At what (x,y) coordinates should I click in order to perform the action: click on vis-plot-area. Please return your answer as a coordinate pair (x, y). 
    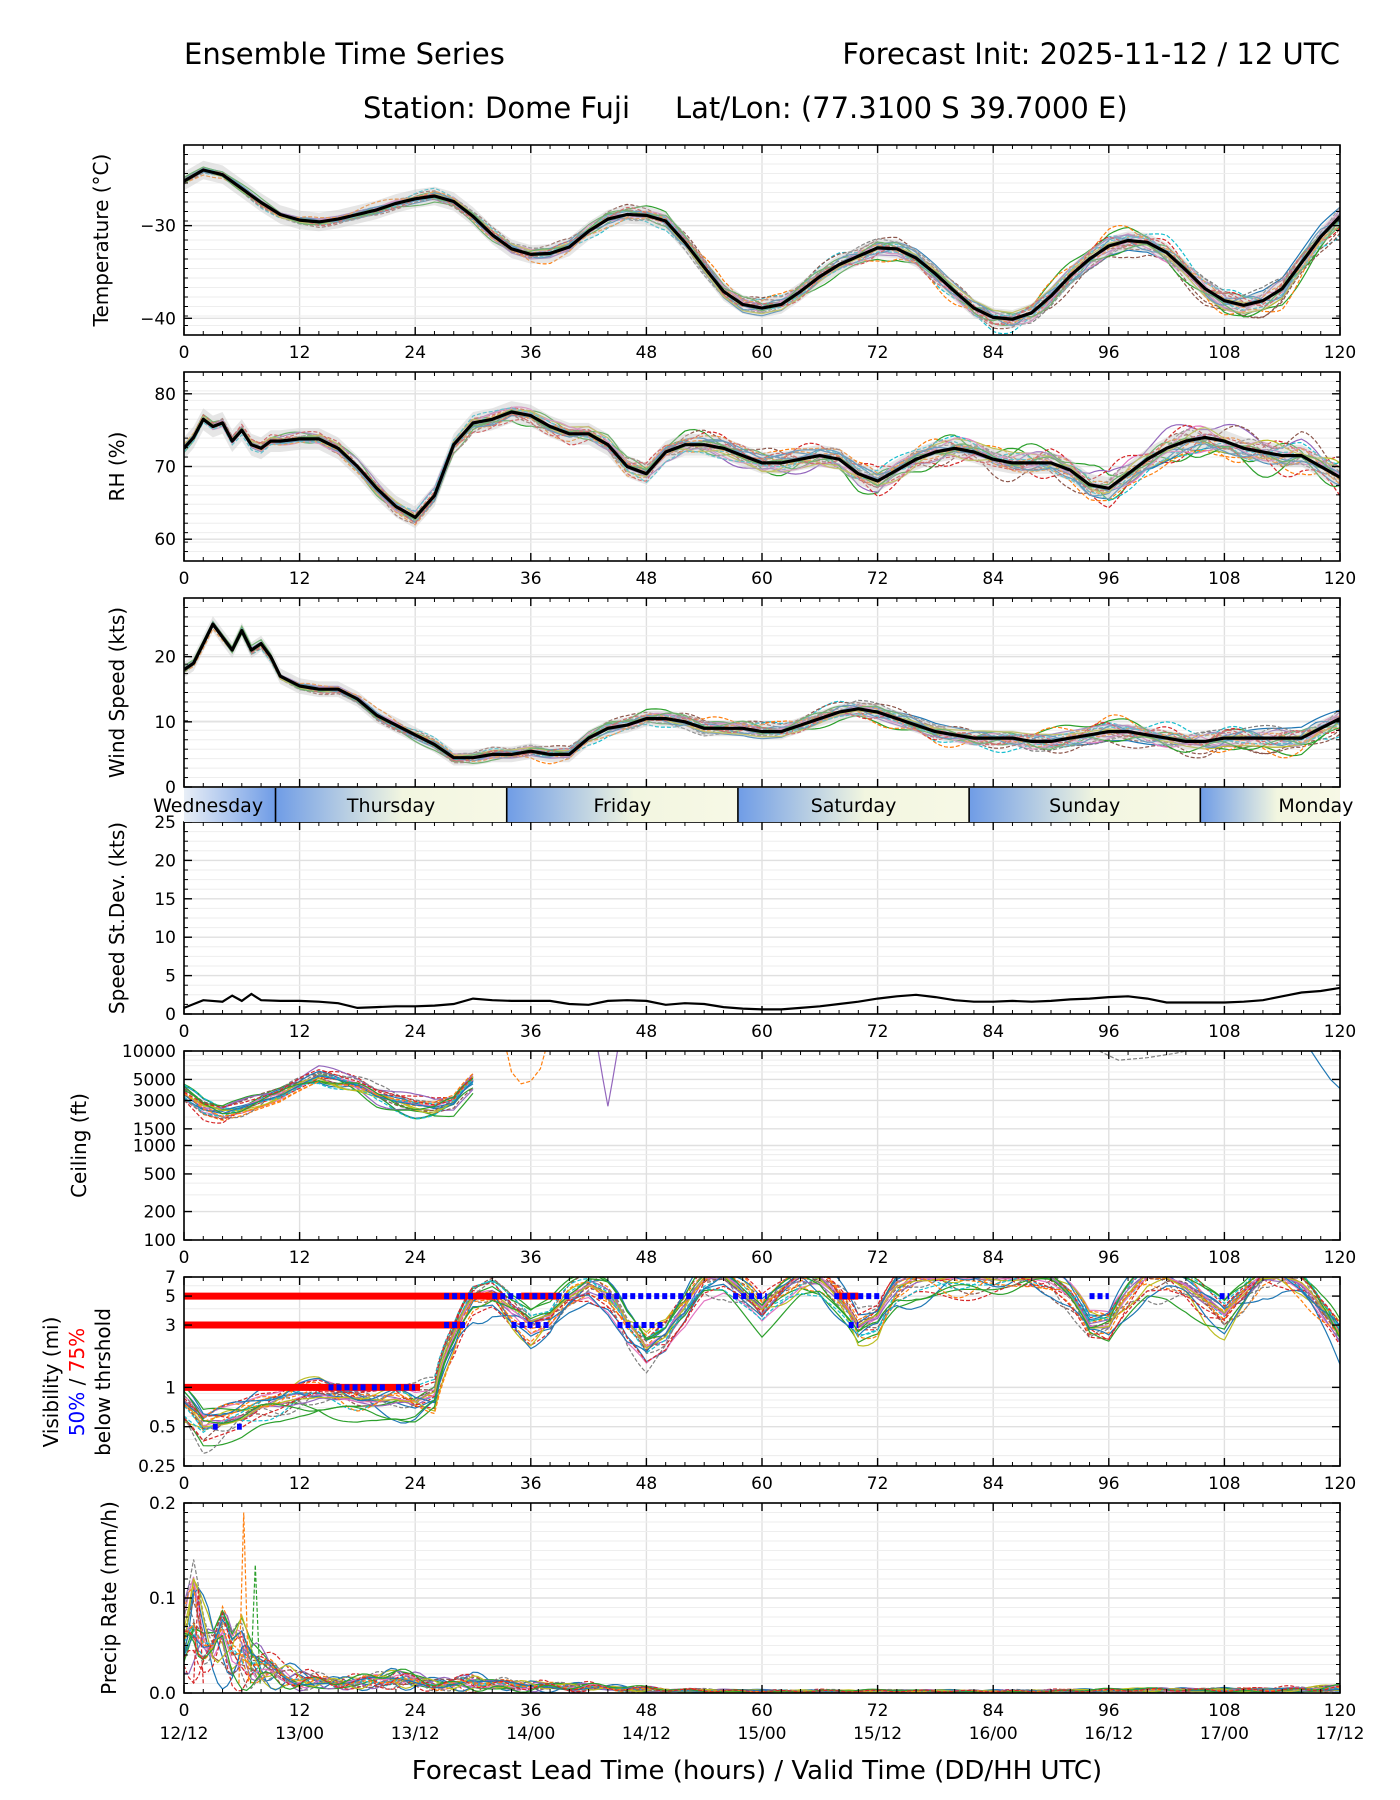
    Looking at the image, I should click on (762, 1366).